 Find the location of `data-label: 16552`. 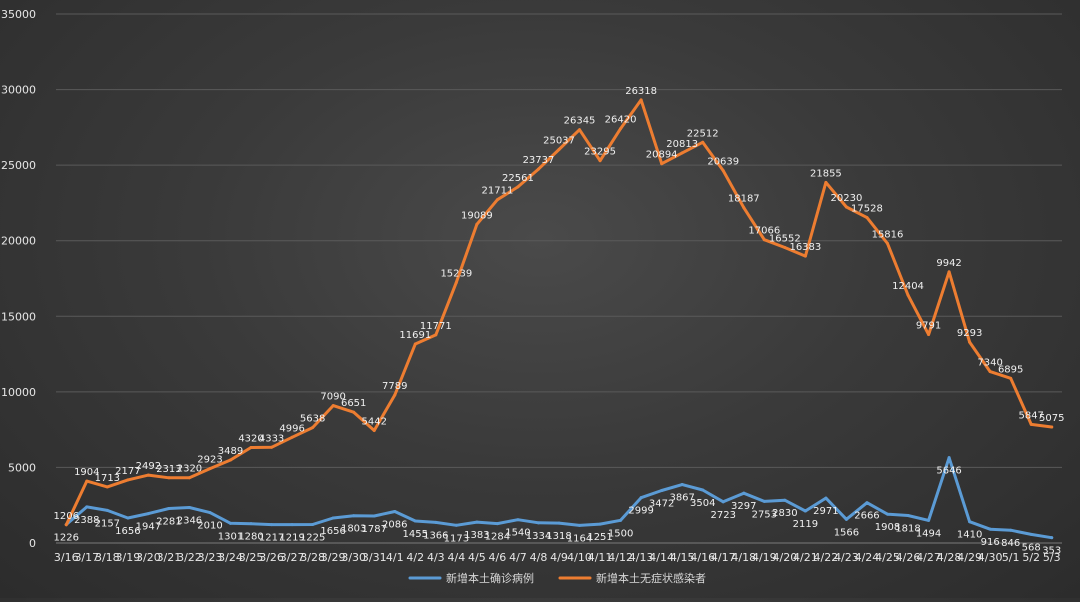

data-label: 16552 is located at coordinates (785, 238).